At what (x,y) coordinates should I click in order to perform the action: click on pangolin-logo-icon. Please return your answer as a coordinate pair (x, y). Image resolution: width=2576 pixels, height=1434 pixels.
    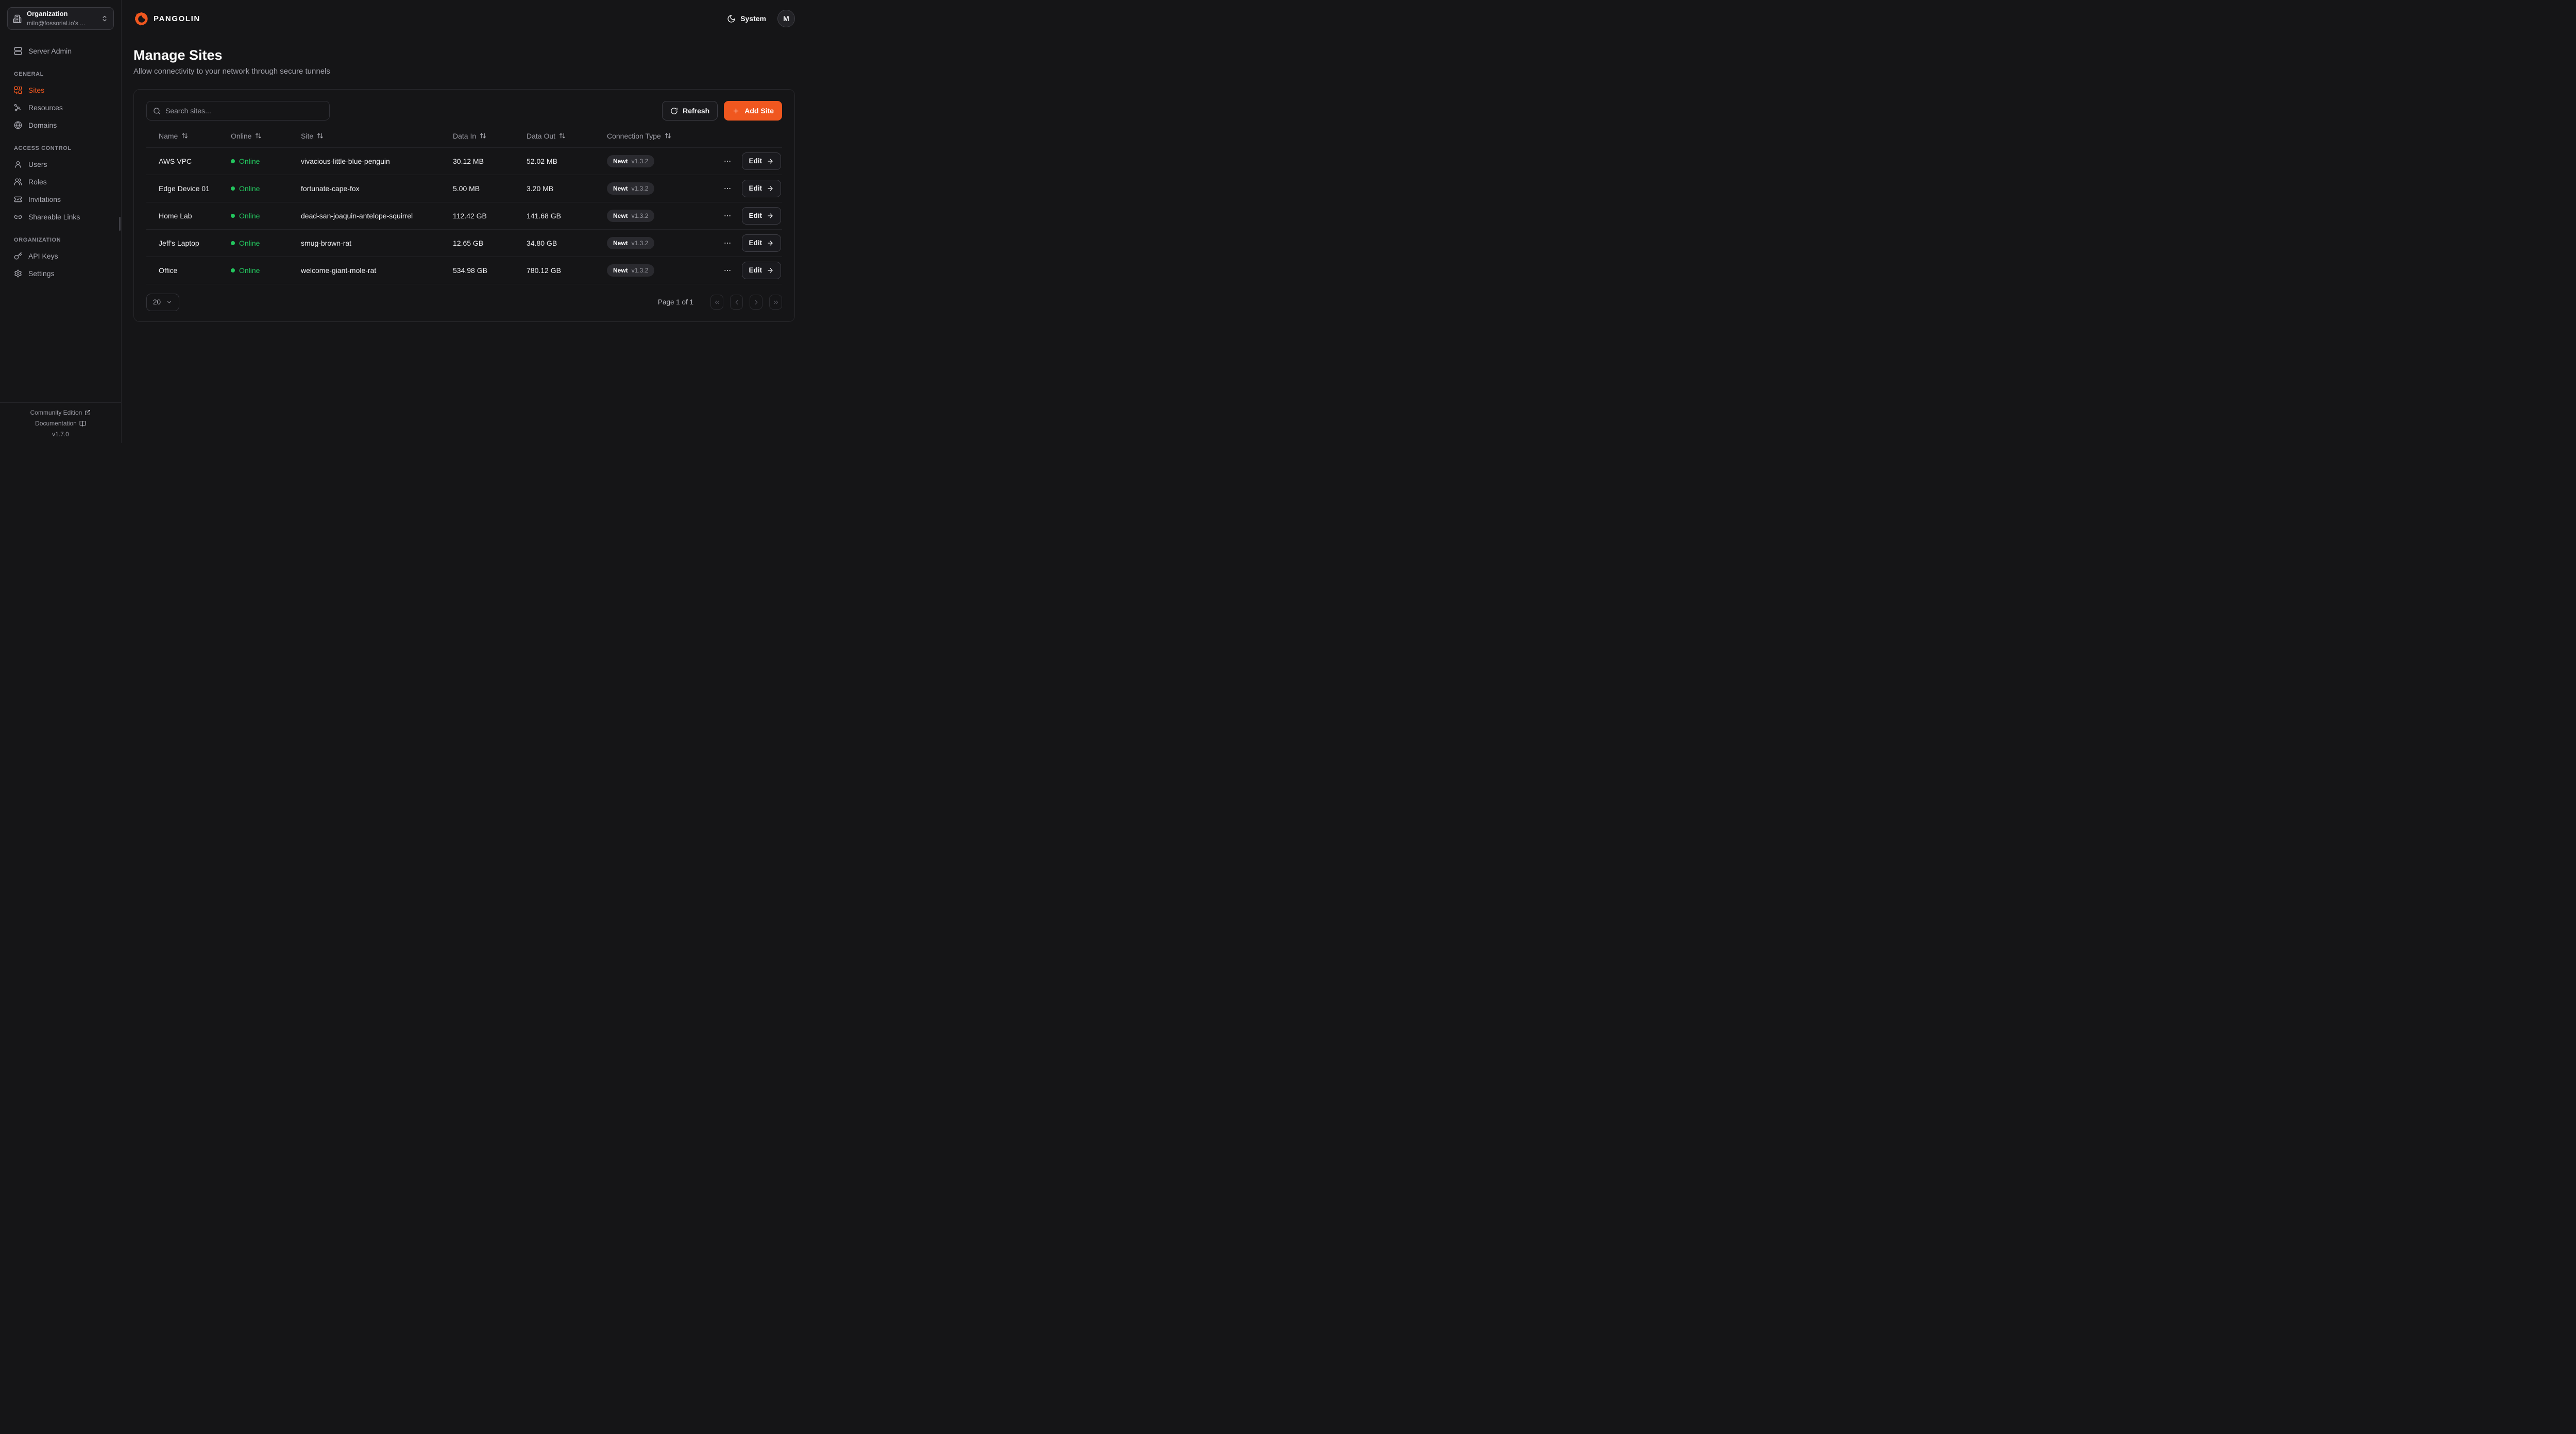
    Looking at the image, I should click on (141, 19).